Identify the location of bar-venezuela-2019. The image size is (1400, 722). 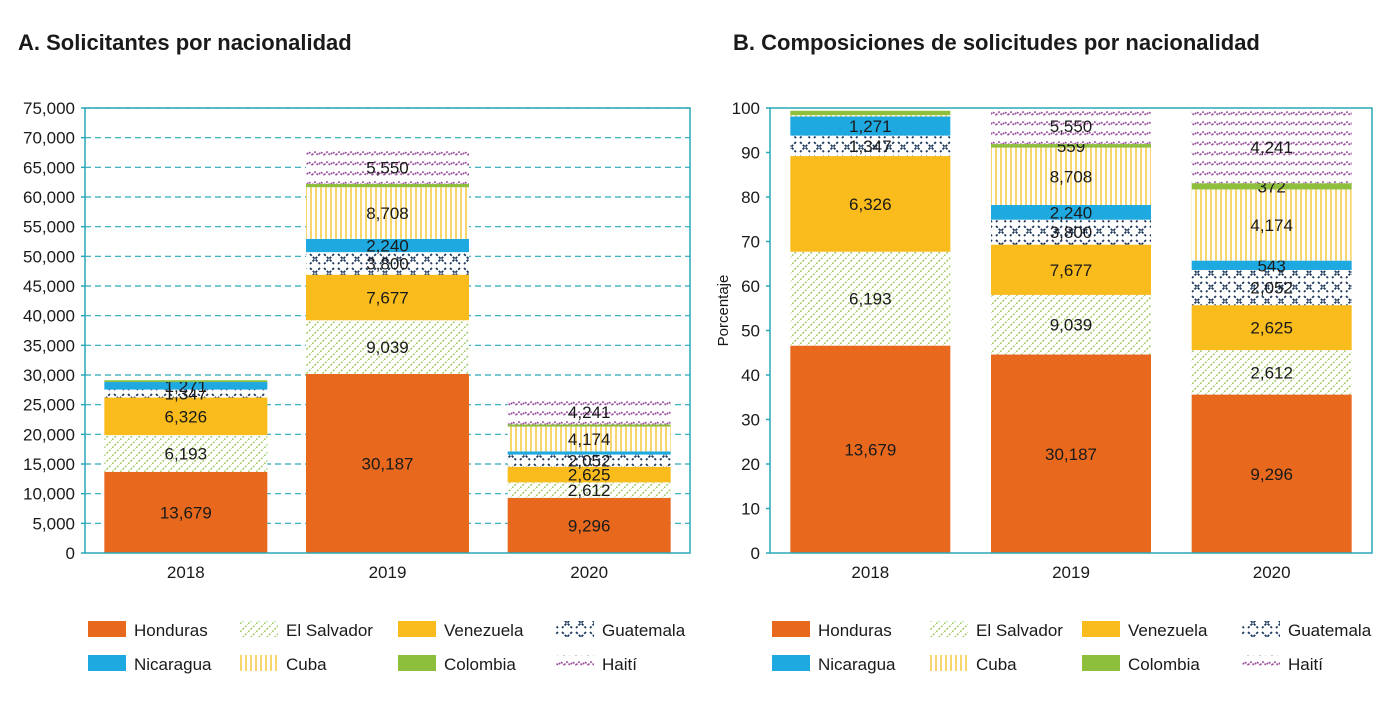
(387, 297).